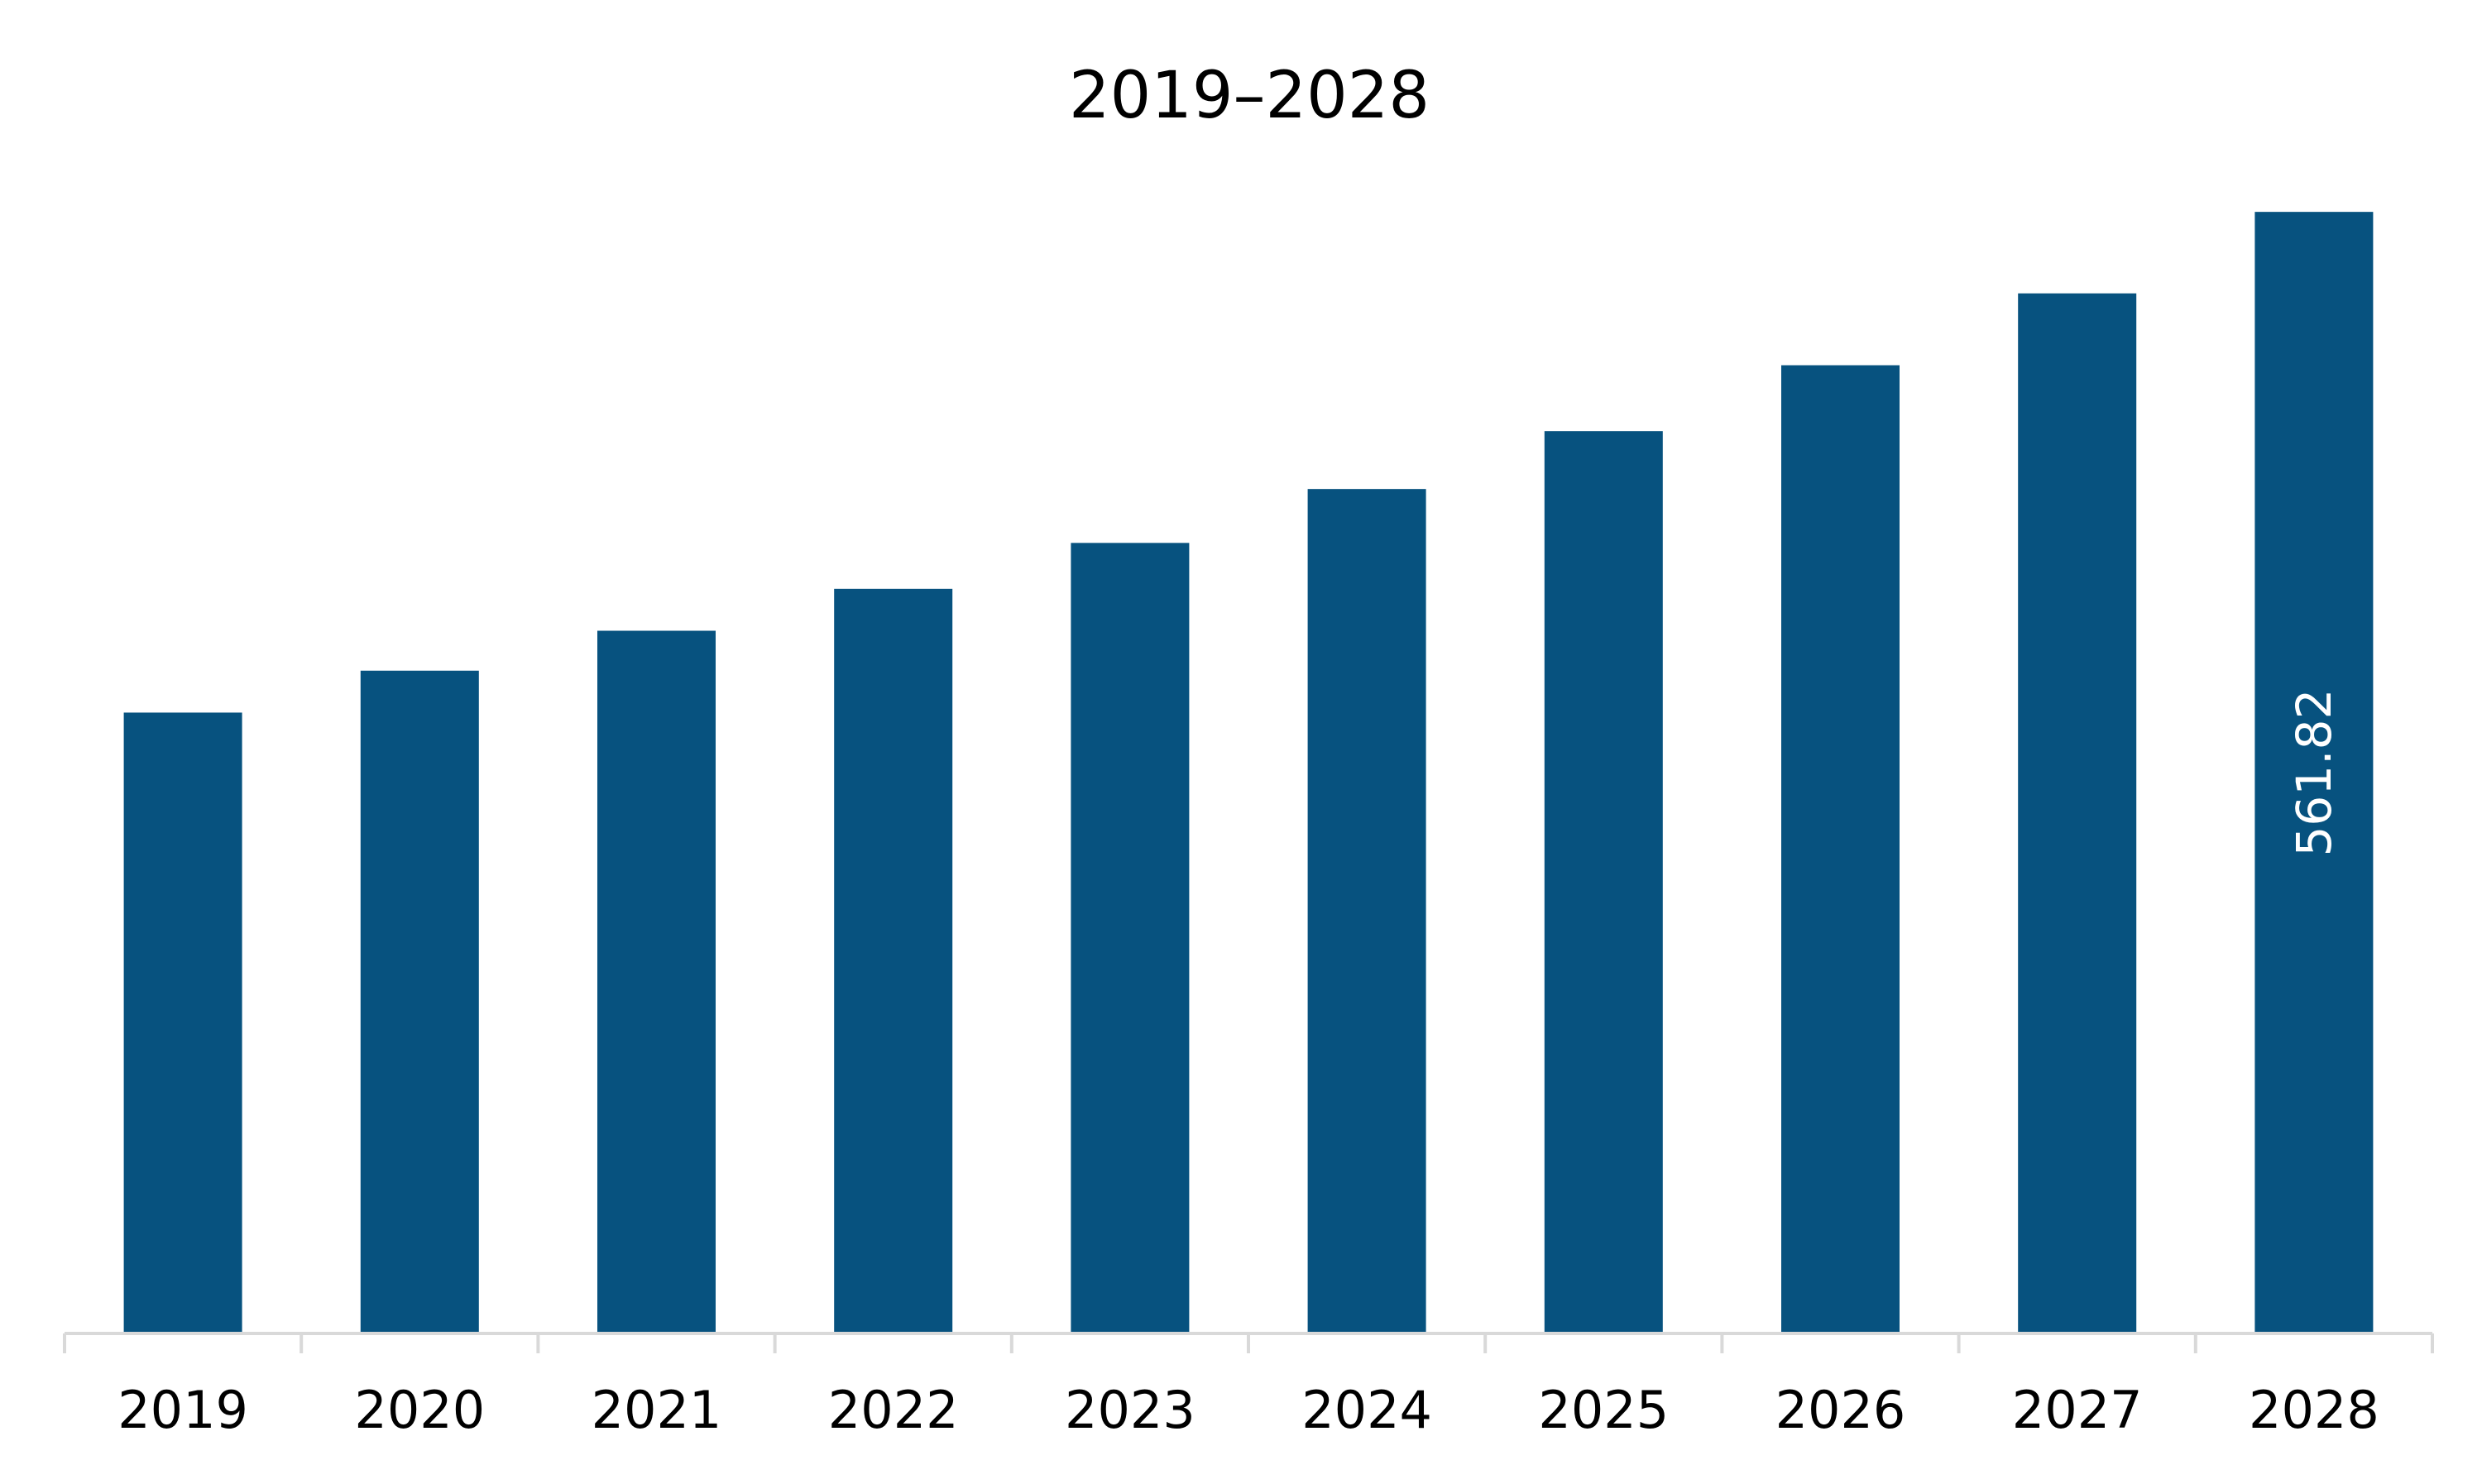 The image size is (2482, 1484). I want to click on x-tick-label-2020: 2020, so click(419, 1410).